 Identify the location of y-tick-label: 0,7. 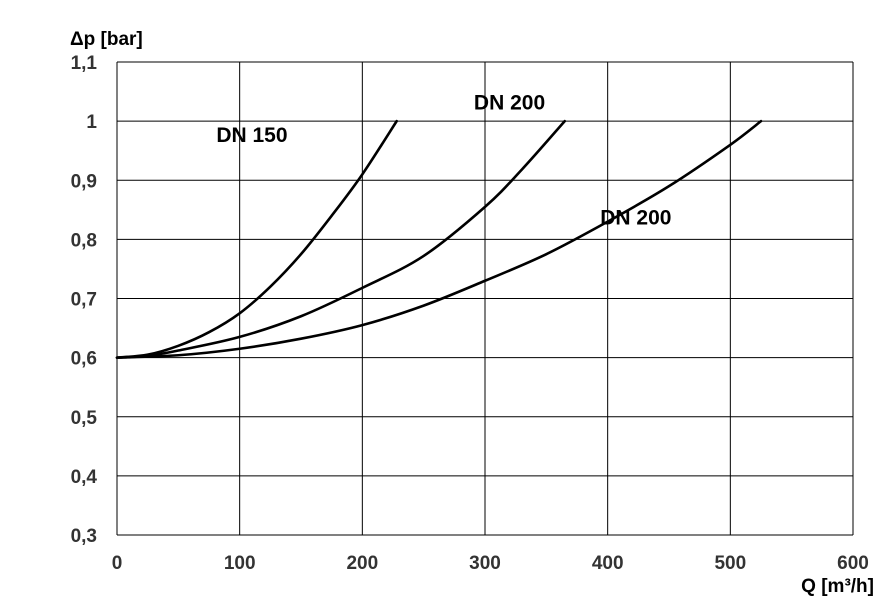
(84, 300).